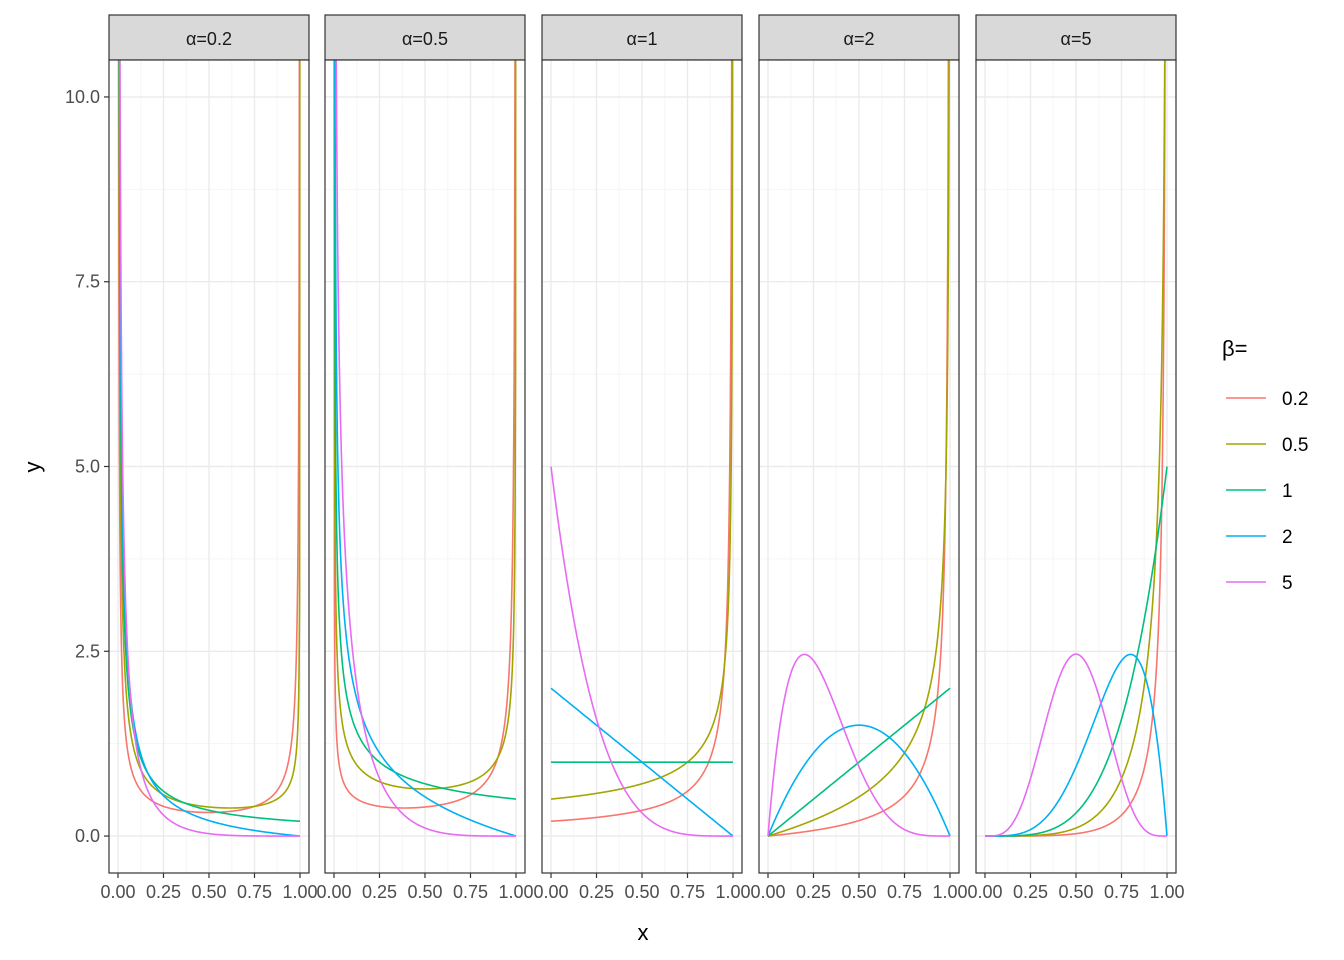 Image resolution: width=1344 pixels, height=960 pixels. What do you see at coordinates (87, 836) in the screenshot?
I see `y-tick-label: 0.0` at bounding box center [87, 836].